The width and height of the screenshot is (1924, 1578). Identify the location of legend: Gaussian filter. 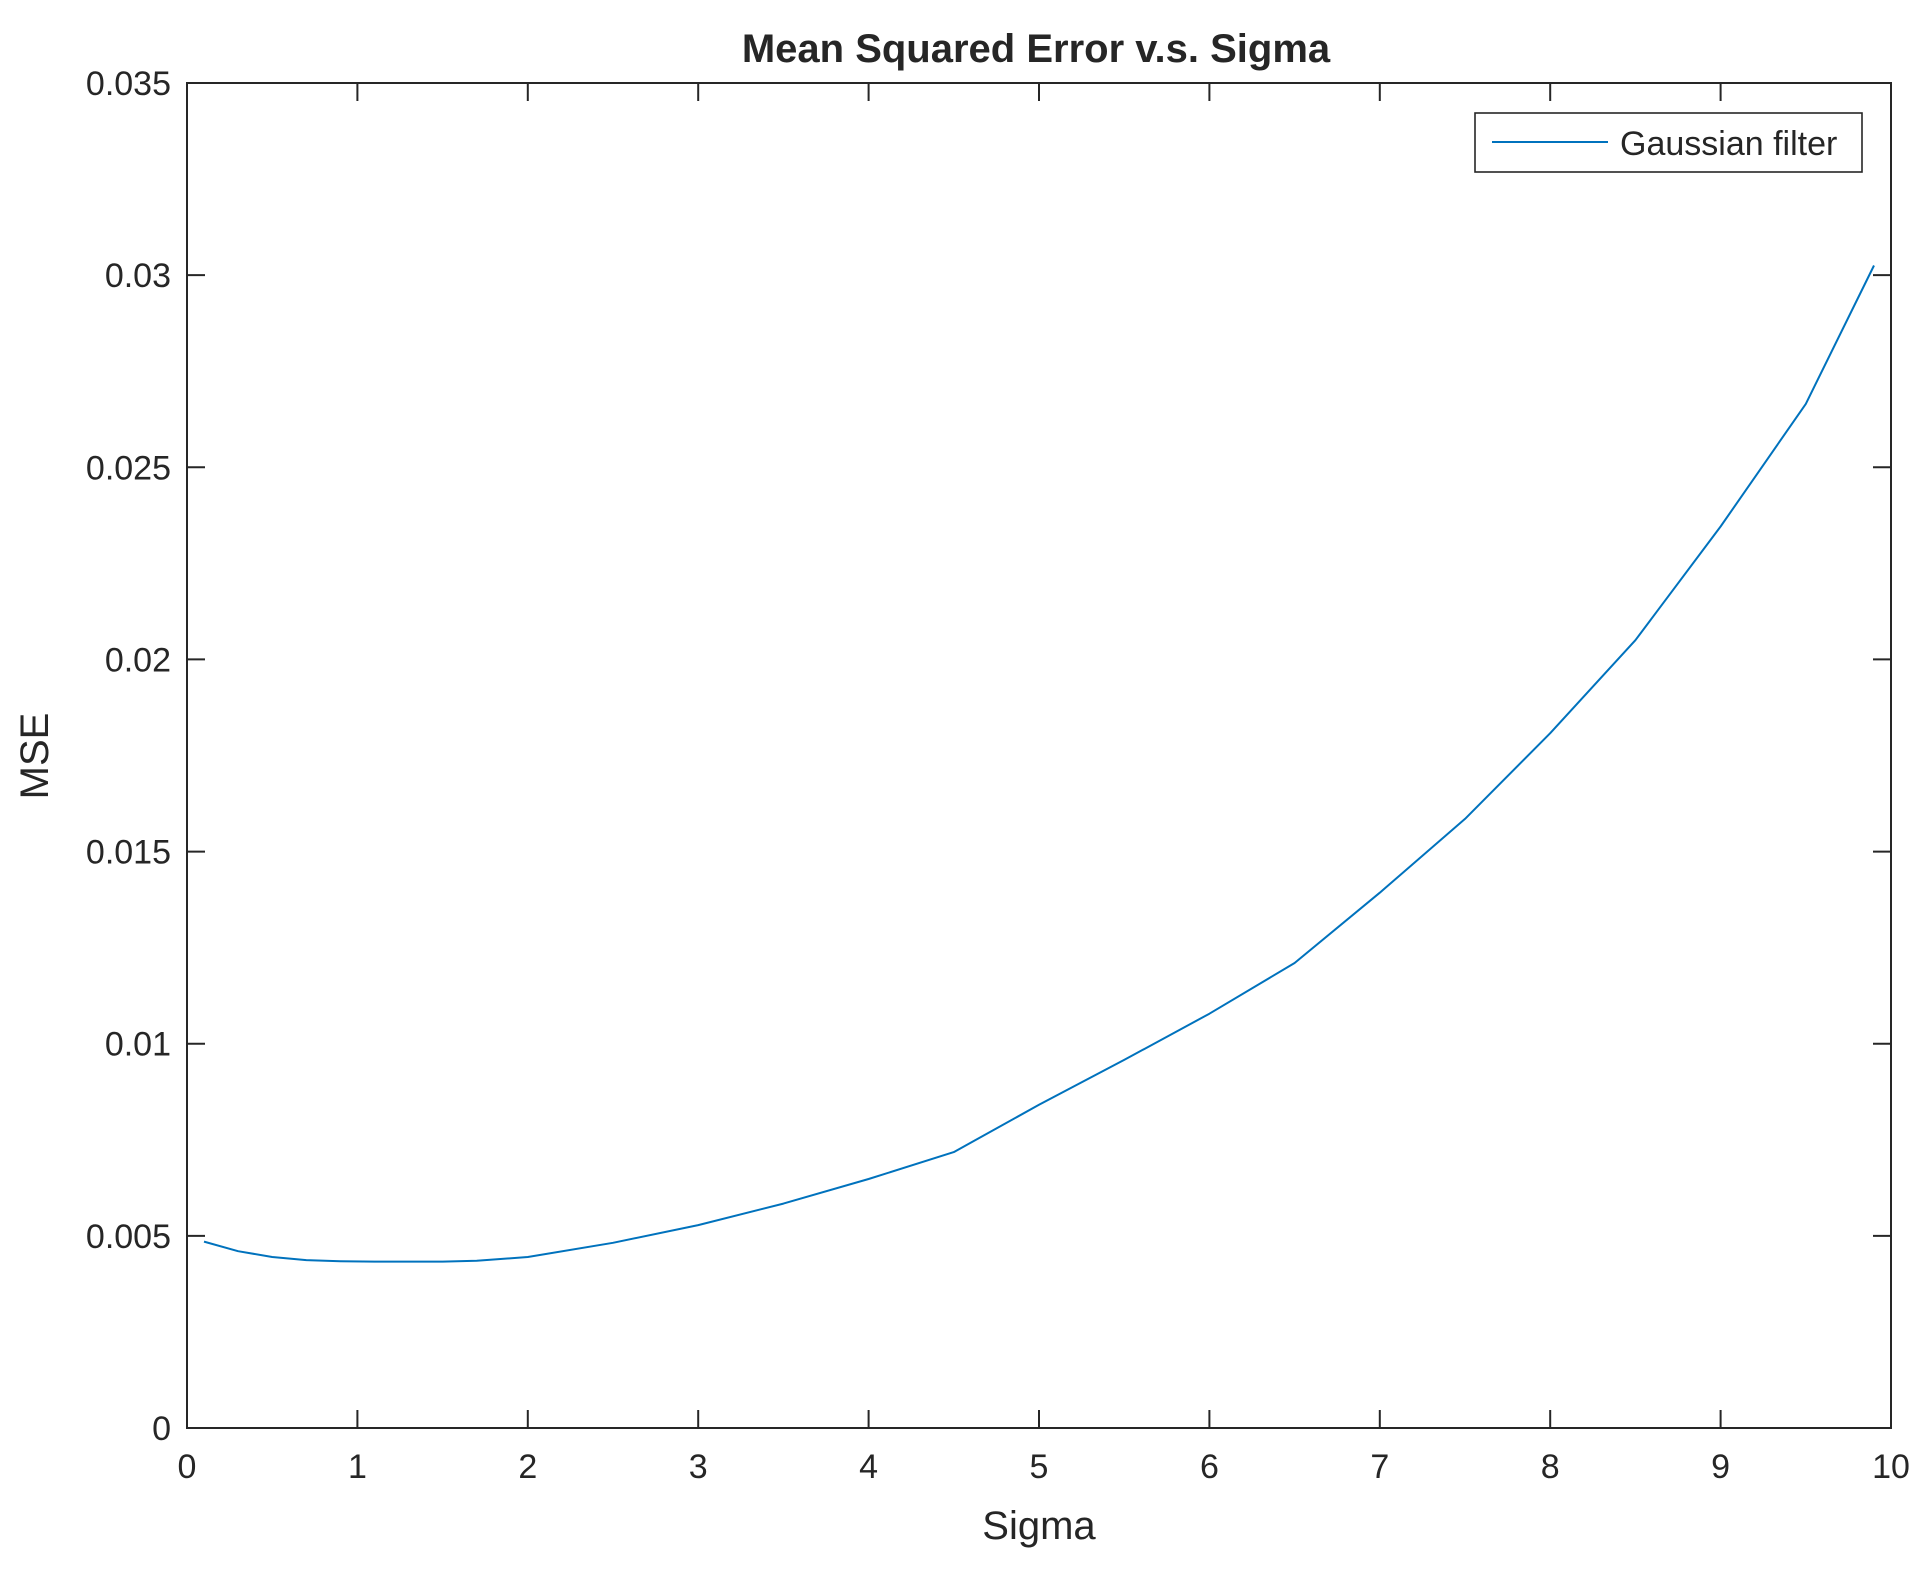
(1668, 142).